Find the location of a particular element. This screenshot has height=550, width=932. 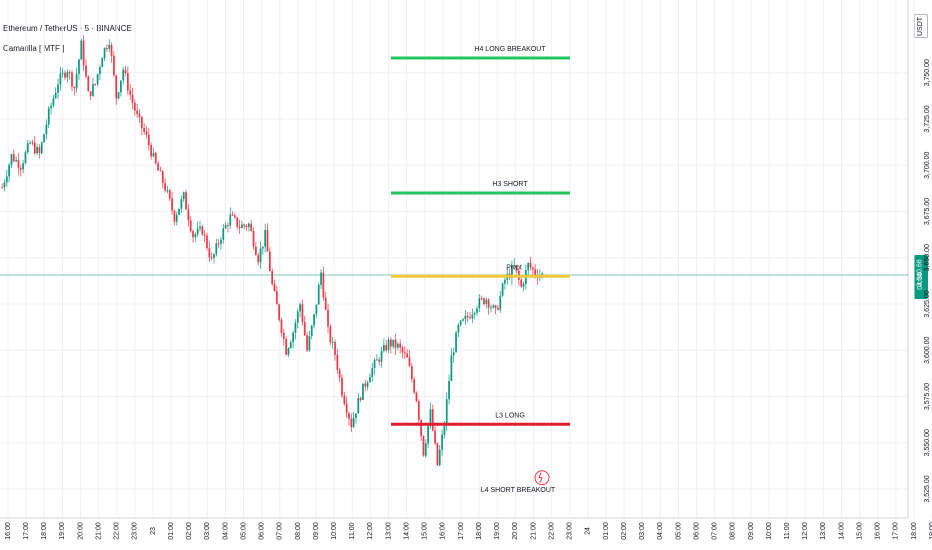

x-tick-label: 09:00 is located at coordinates (751, 531).